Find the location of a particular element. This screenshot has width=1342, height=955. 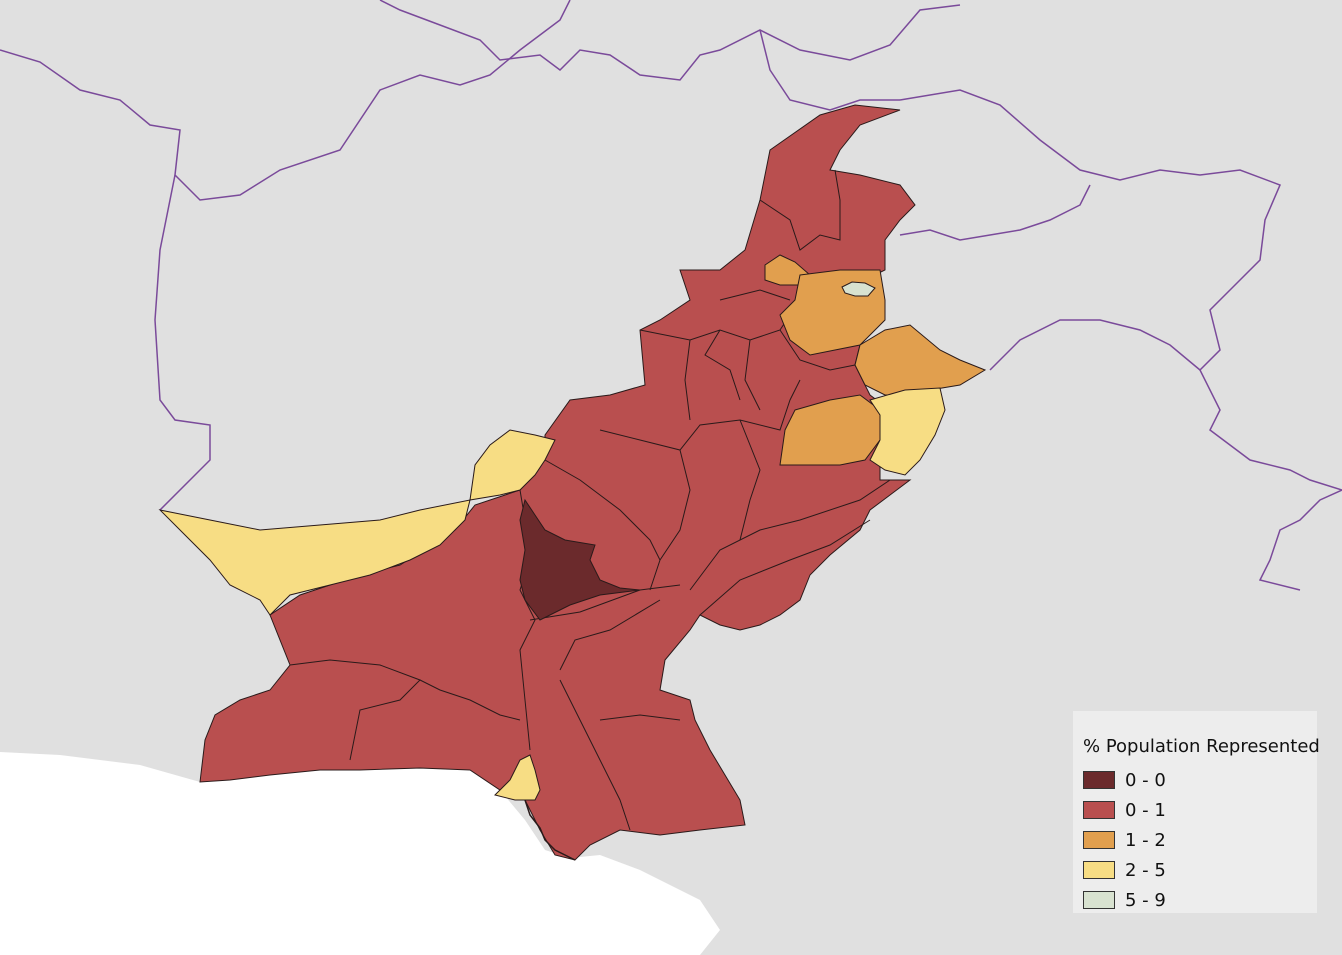

legend-item: 2 - 5 is located at coordinates (1200, 870).